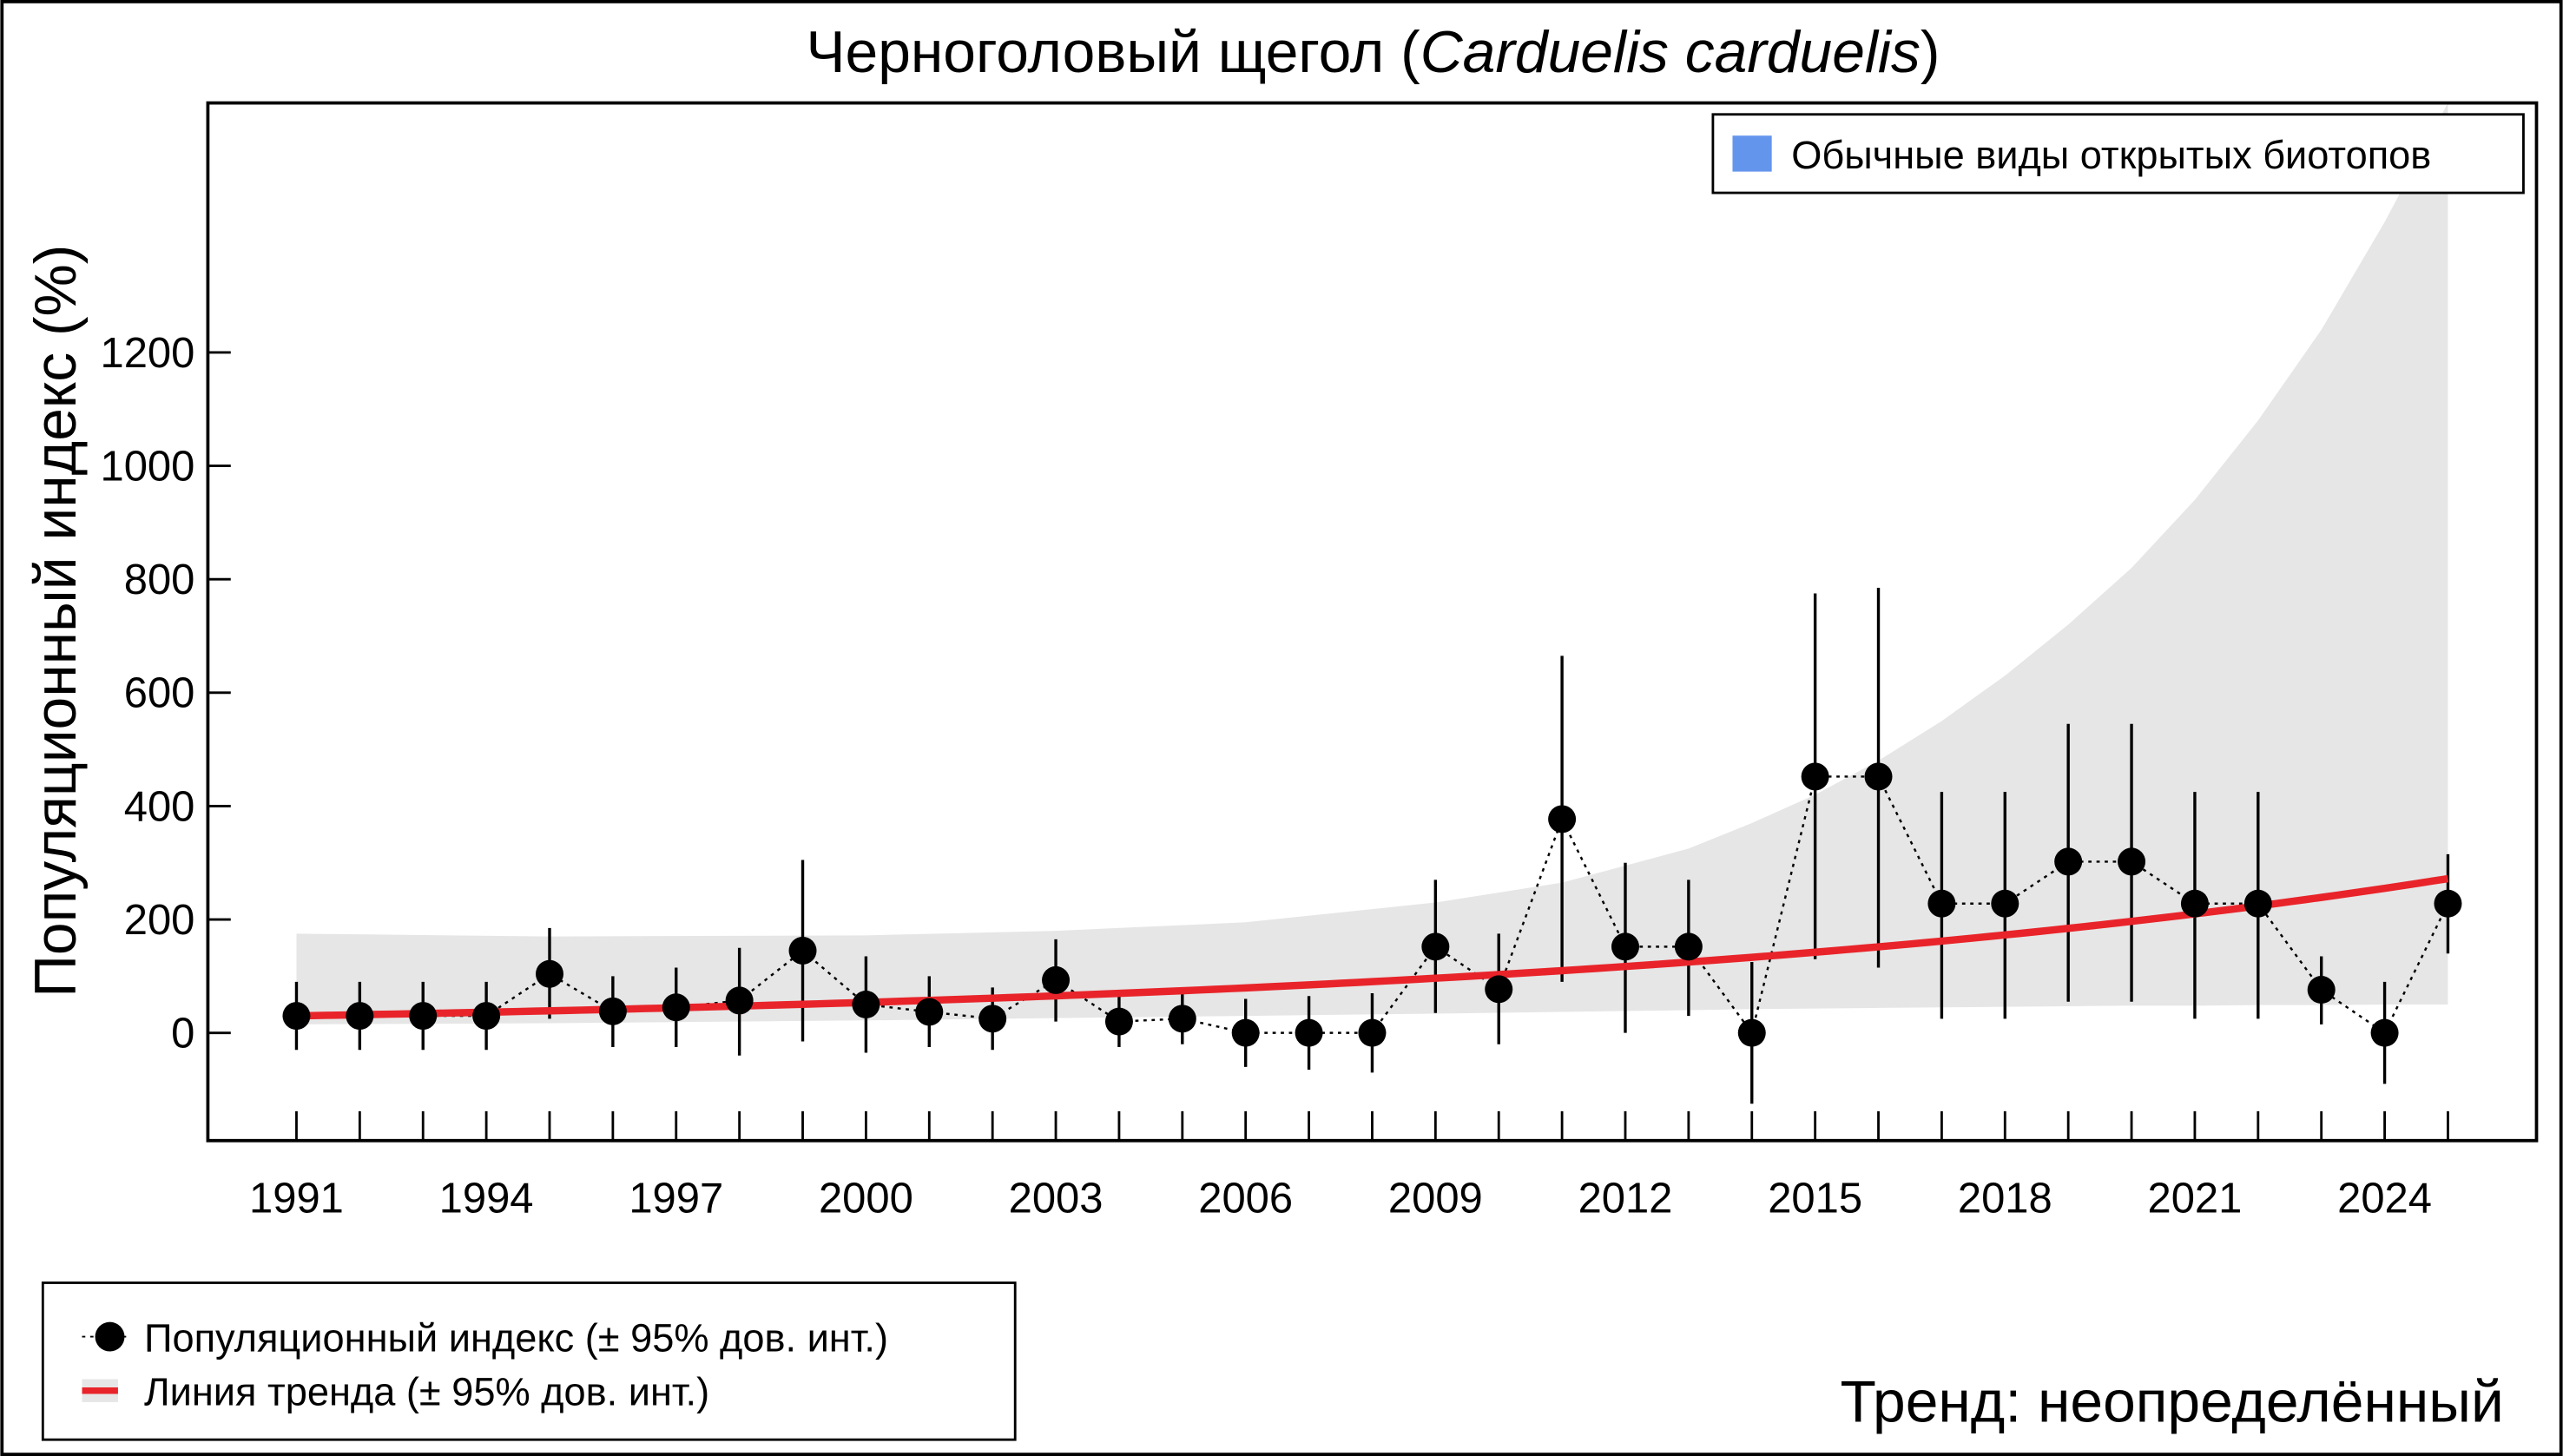 Image resolution: width=2563 pixels, height=1456 pixels. What do you see at coordinates (56, 621) in the screenshot?
I see `y-axis-label: Популяционный индекс (%)` at bounding box center [56, 621].